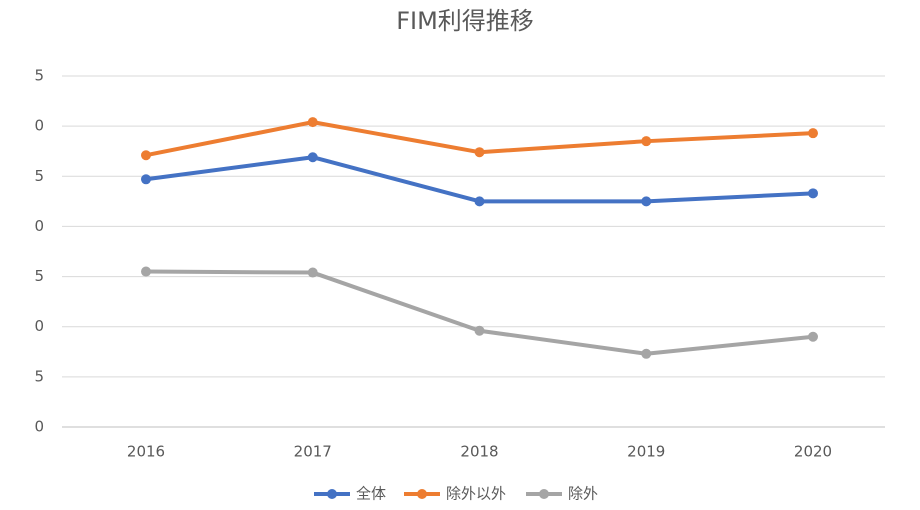 Image resolution: width=920 pixels, height=510 pixels. What do you see at coordinates (583, 494) in the screenshot?
I see `legend-label: 除外` at bounding box center [583, 494].